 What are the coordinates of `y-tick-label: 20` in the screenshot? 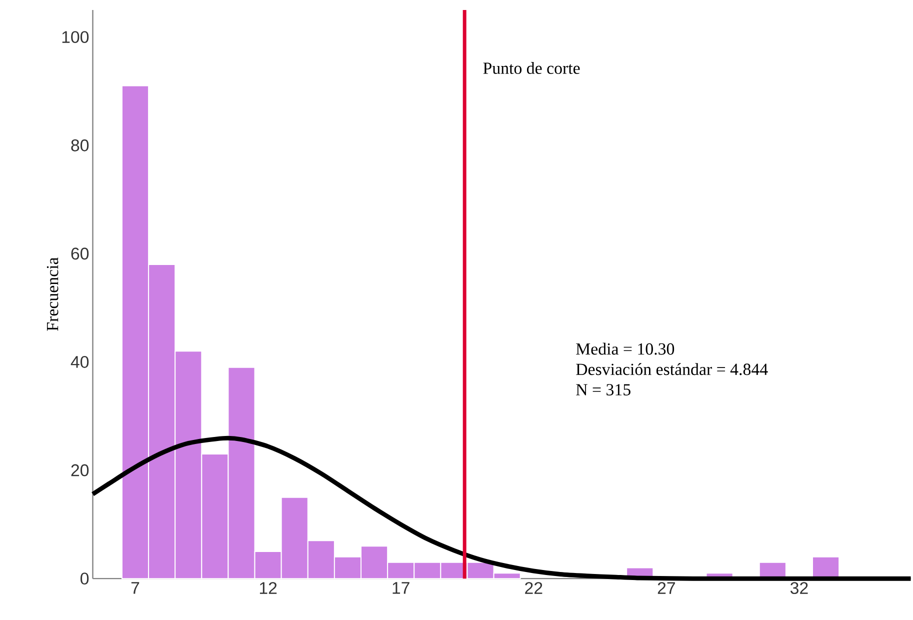 It's located at (80, 470).